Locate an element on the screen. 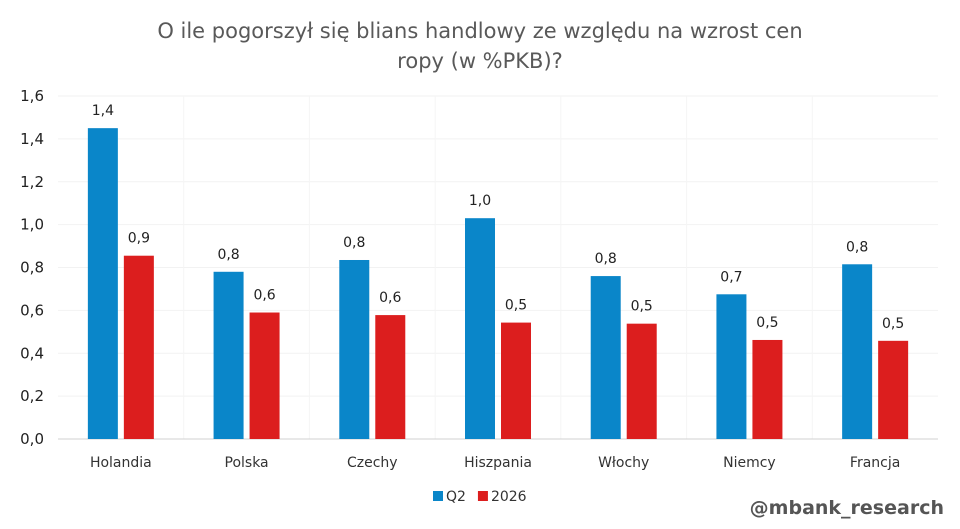 This screenshot has width=960, height=529. y-tick-label: 1,2 is located at coordinates (32, 182).